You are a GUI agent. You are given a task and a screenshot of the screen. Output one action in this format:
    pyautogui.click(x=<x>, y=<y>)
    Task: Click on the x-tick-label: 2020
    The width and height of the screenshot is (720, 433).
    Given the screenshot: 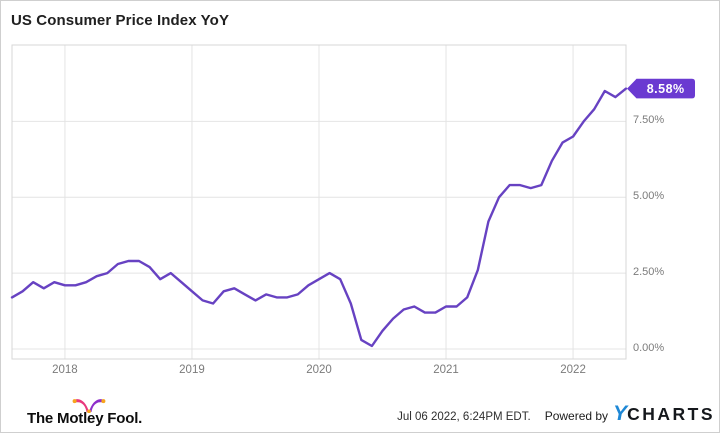 What is the action you would take?
    pyautogui.click(x=319, y=370)
    